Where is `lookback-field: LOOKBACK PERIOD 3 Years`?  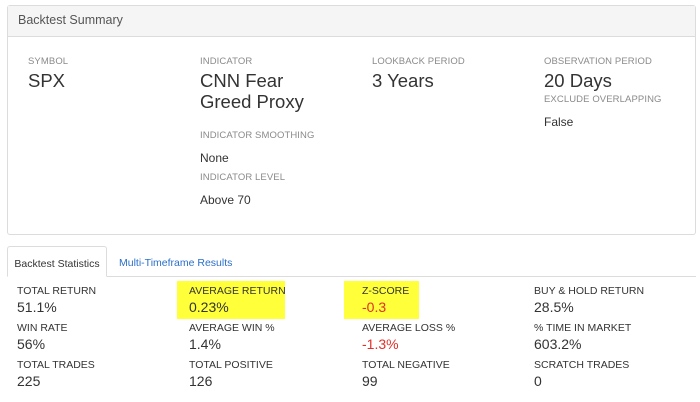
lookback-field: LOOKBACK PERIOD 3 Years is located at coordinates (418, 73).